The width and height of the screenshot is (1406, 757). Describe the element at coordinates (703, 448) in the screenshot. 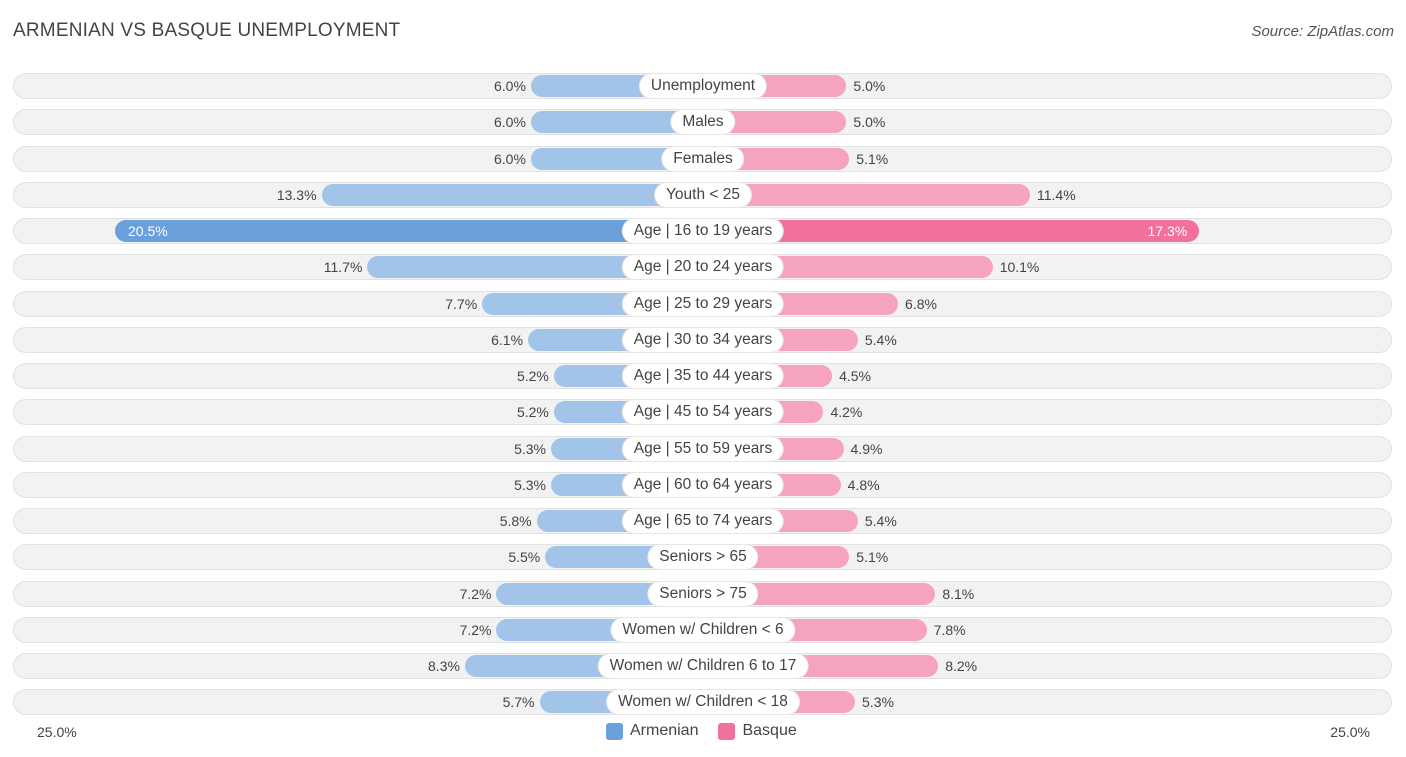

I see `category-label: Age | 55 to 59 years` at that location.